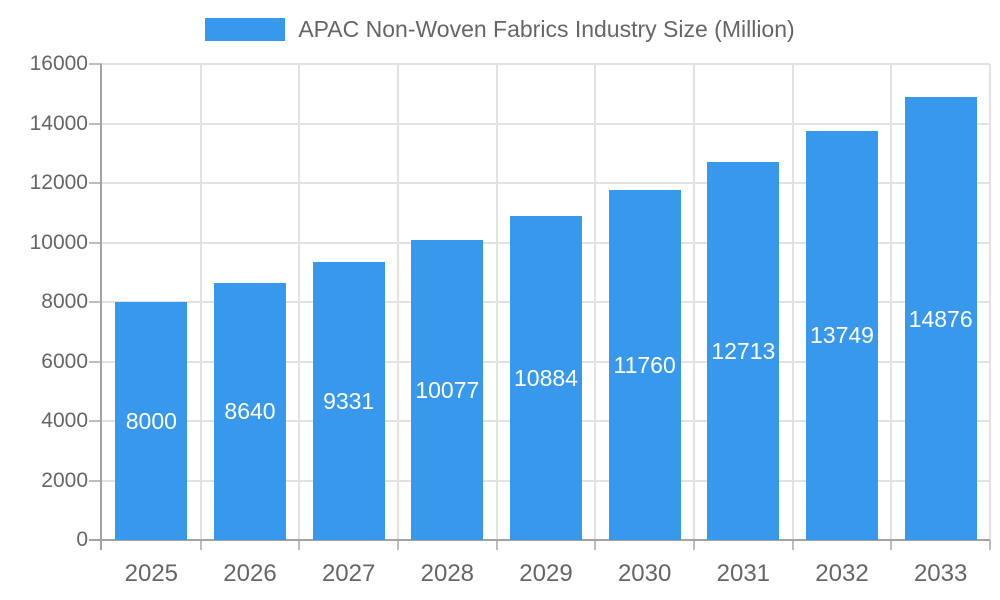 This screenshot has height=600, width=1000. I want to click on bar-2029, so click(546, 378).